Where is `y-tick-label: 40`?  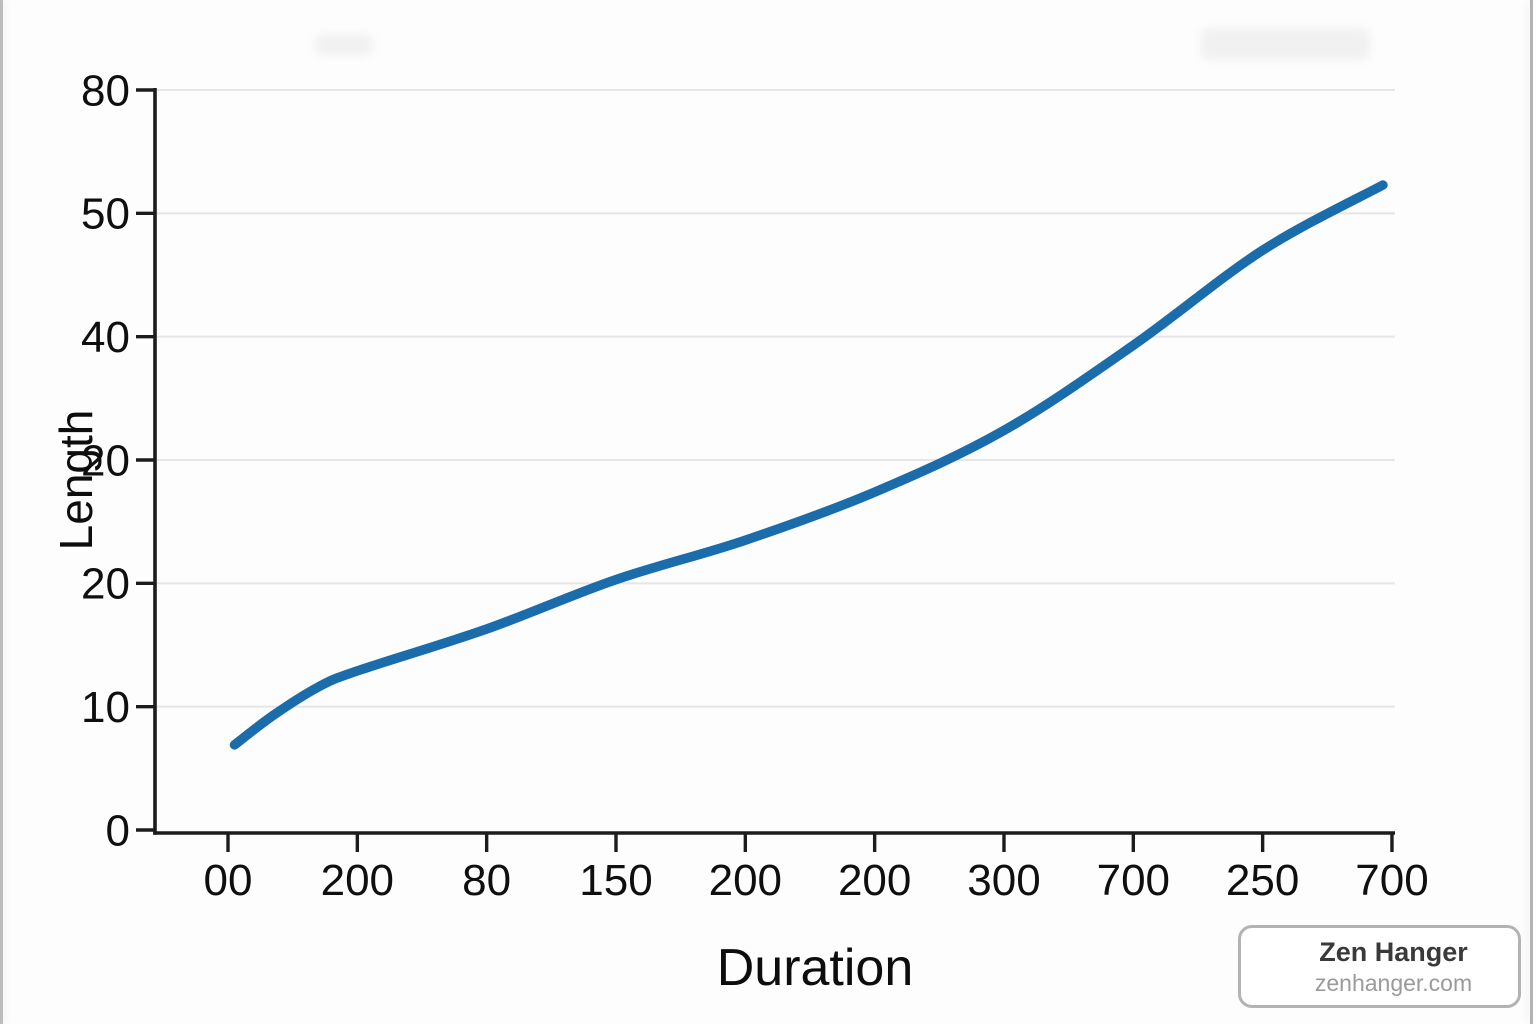
y-tick-label: 40 is located at coordinates (105, 337).